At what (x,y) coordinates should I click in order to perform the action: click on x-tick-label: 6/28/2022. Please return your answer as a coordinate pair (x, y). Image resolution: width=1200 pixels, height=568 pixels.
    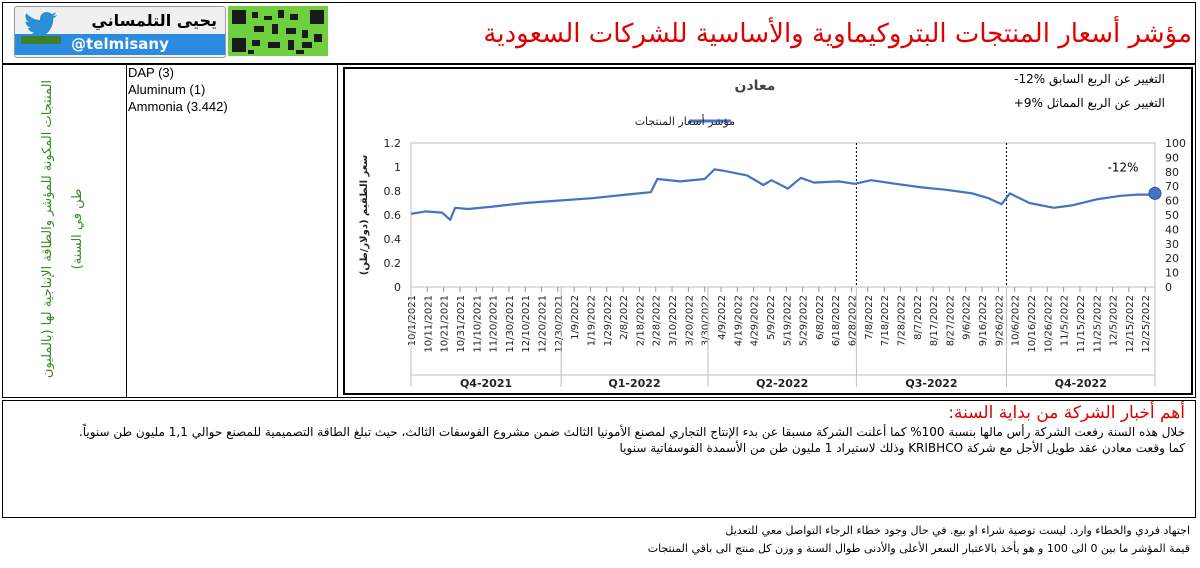
    Looking at the image, I should click on (853, 320).